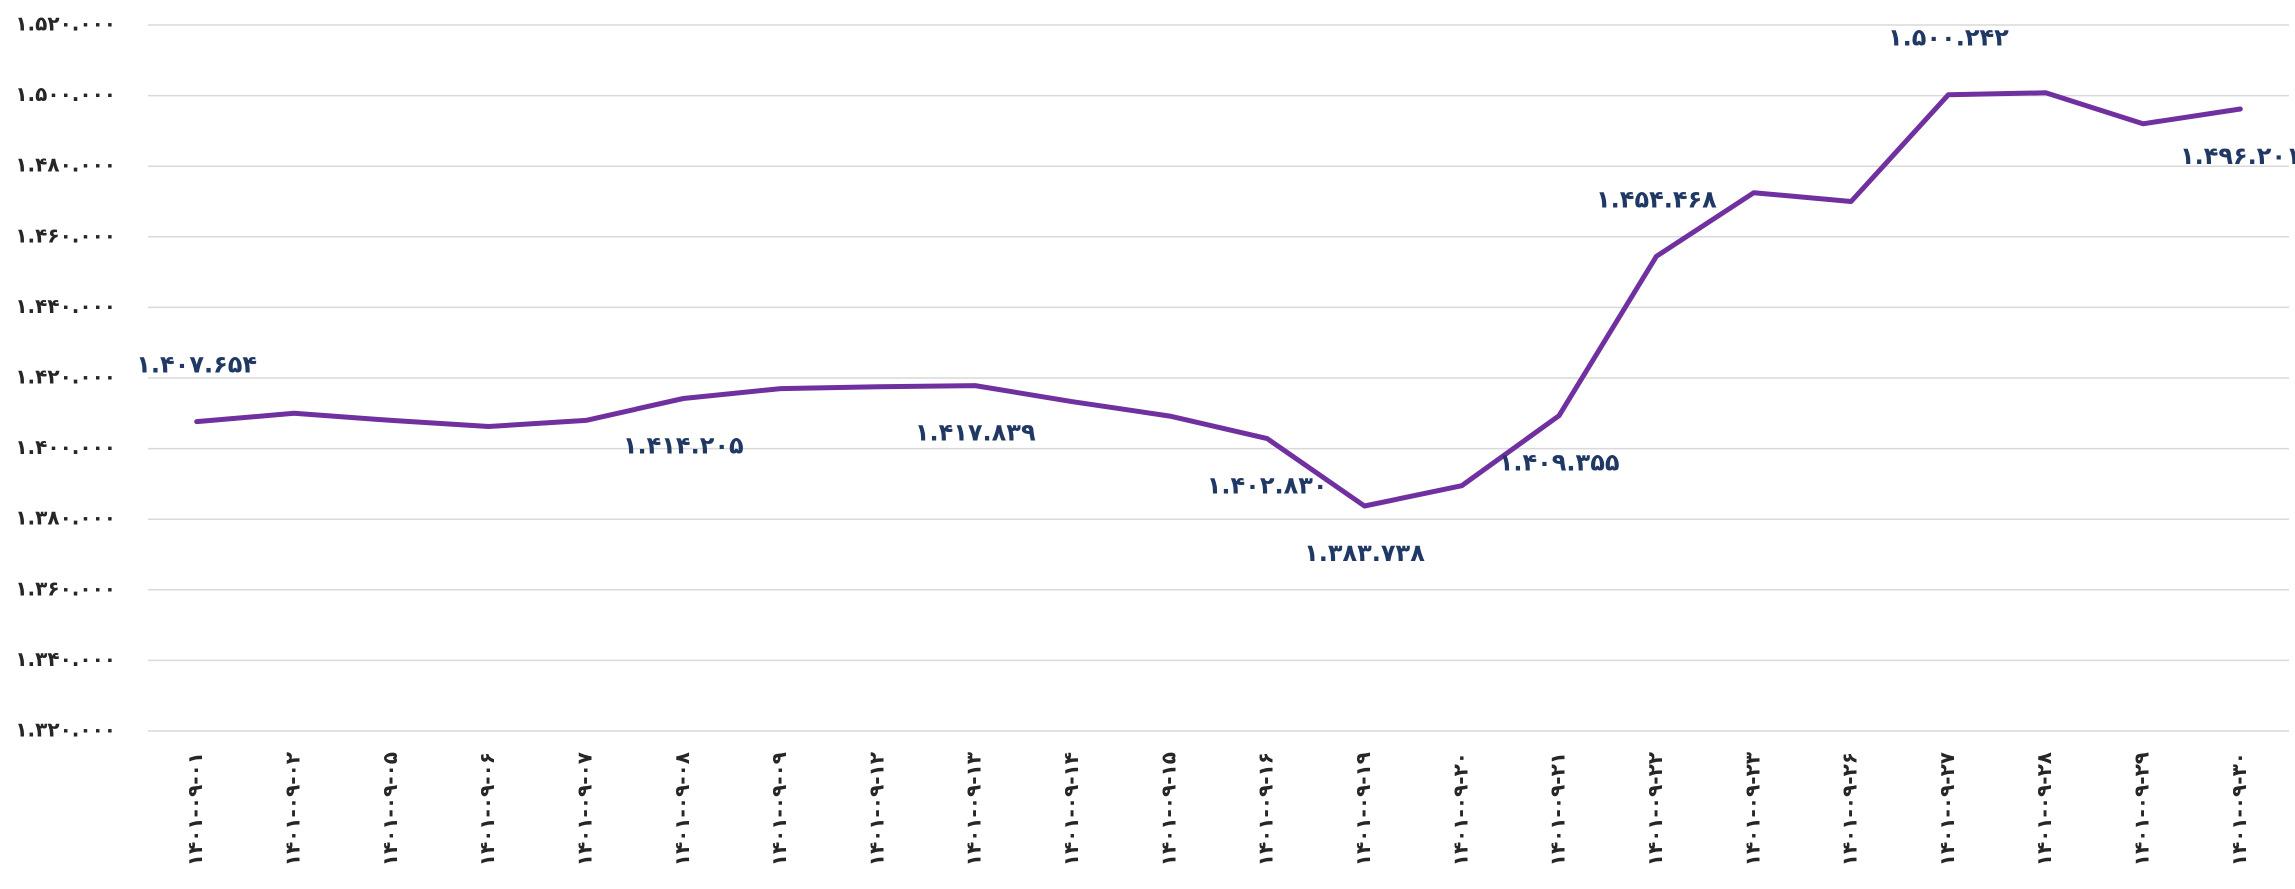 This screenshot has width=2295, height=889. I want to click on x-tick-label: ۱۴۰۱-۰۹-۱۵, so click(1168, 809).